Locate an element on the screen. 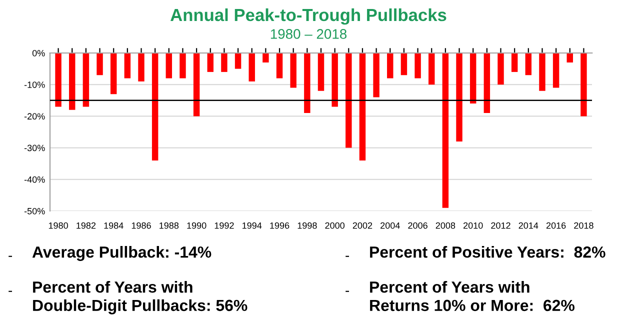 The width and height of the screenshot is (617, 323). x-tick-label: 1996 is located at coordinates (280, 225).